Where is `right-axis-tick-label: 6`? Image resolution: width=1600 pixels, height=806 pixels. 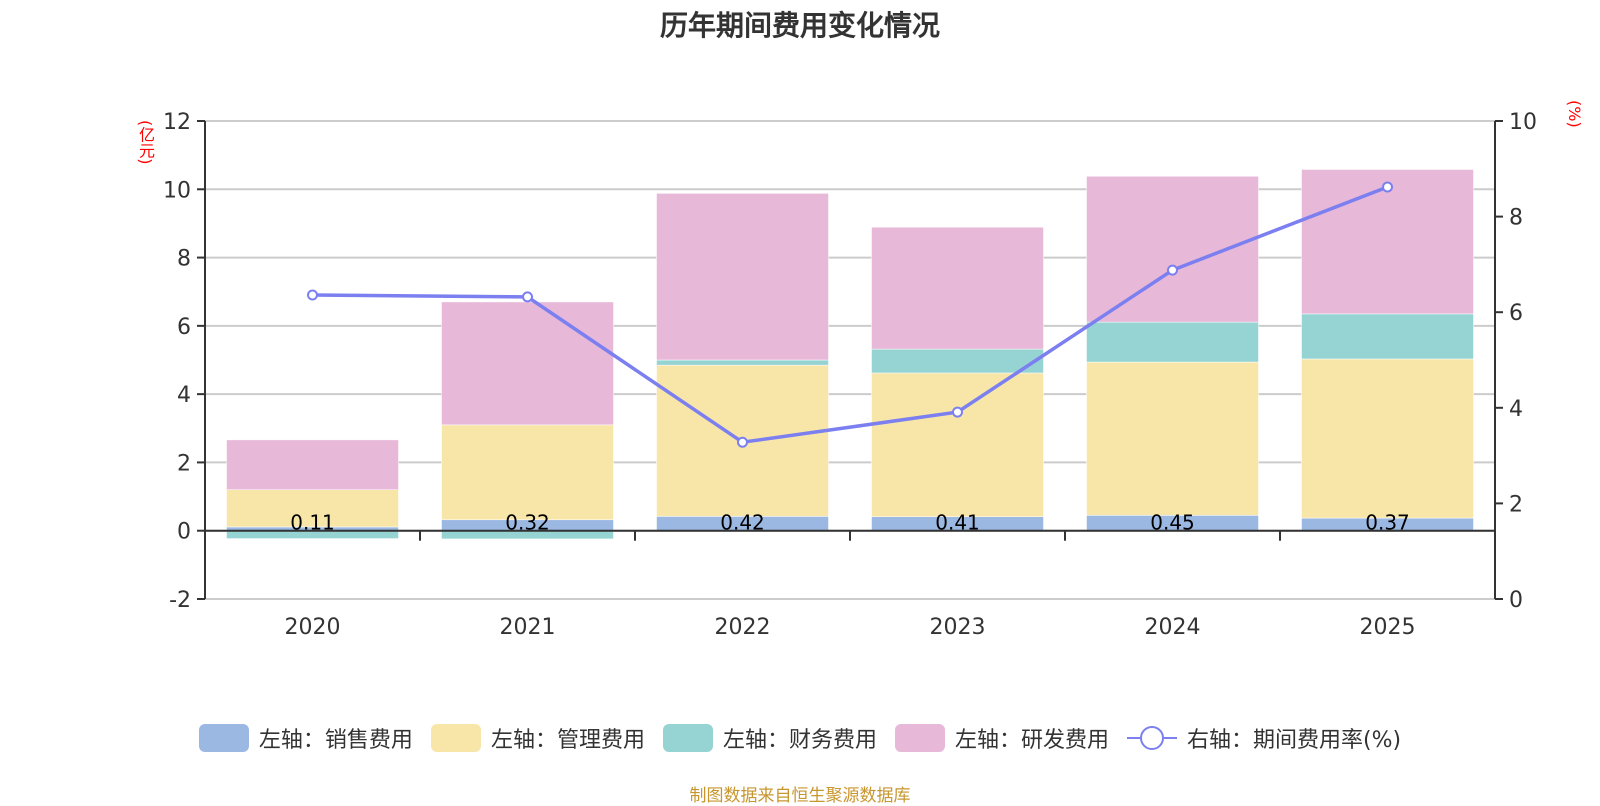
right-axis-tick-label: 6 is located at coordinates (1516, 313).